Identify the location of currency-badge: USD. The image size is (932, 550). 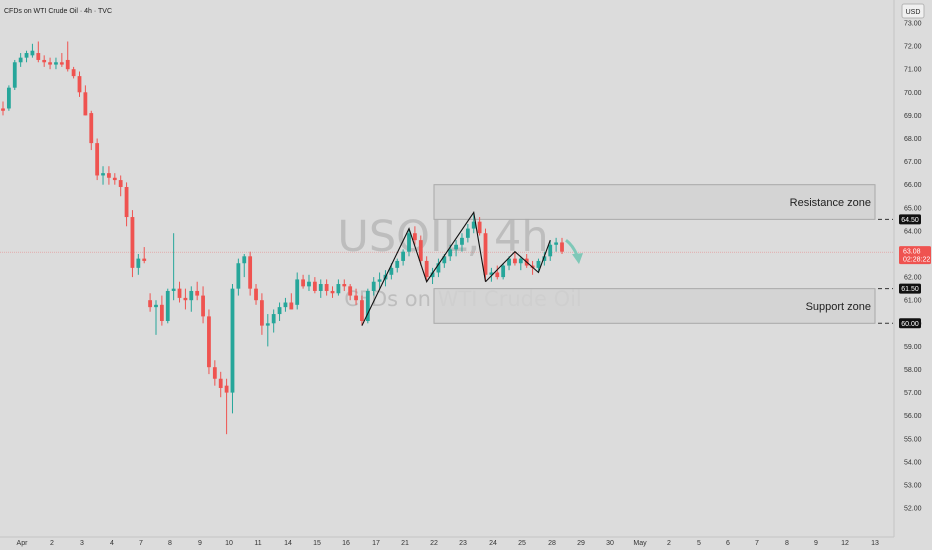
(913, 12).